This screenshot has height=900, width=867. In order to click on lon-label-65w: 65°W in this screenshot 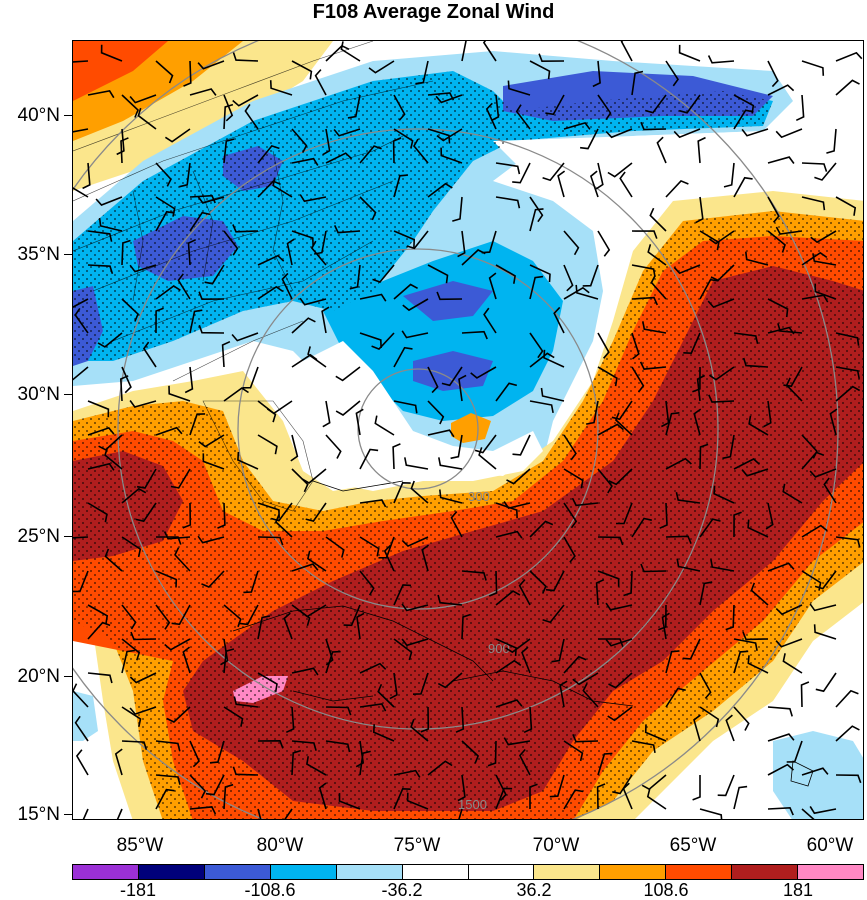, I will do `click(693, 845)`.